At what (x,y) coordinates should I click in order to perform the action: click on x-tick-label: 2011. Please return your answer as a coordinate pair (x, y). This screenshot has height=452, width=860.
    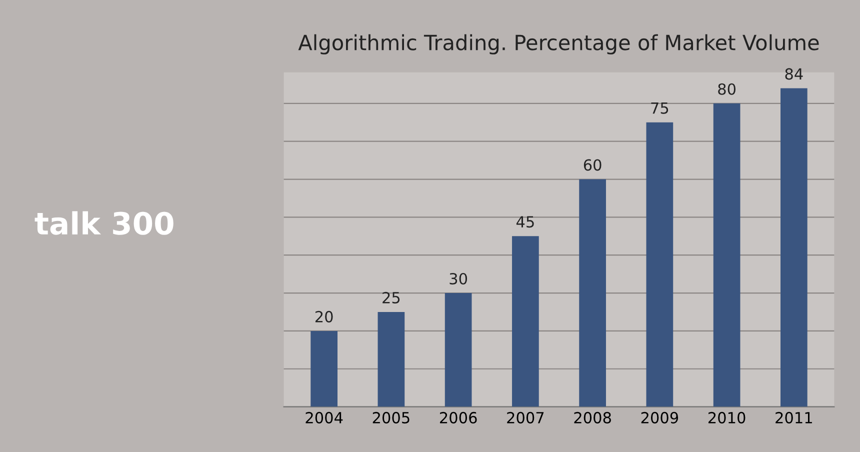
    Looking at the image, I should click on (794, 418).